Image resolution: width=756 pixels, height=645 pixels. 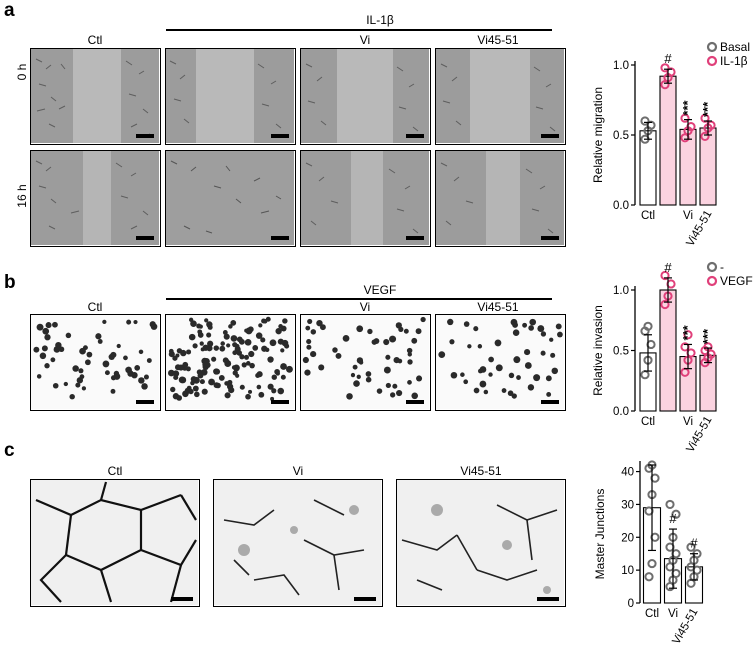 What do you see at coordinates (380, 290) in the screenshot?
I see `group-label-vegf: VEGF` at bounding box center [380, 290].